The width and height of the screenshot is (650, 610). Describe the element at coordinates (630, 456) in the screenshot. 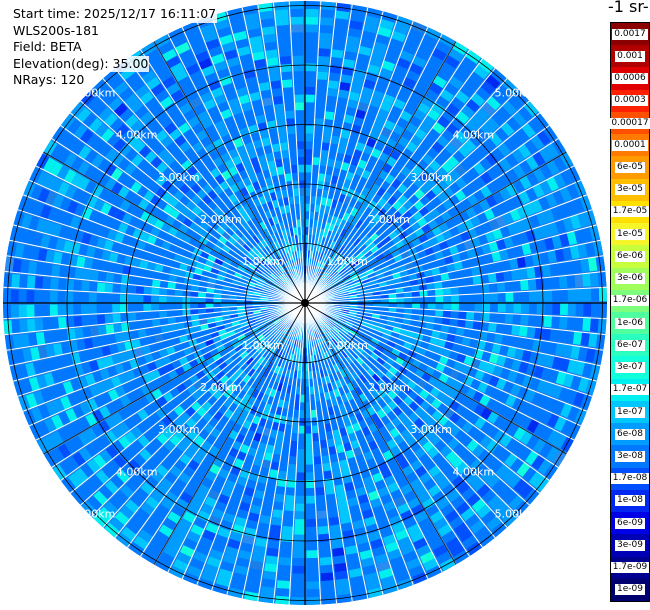

I see `colorbar-tick-label: 3e-08` at that location.